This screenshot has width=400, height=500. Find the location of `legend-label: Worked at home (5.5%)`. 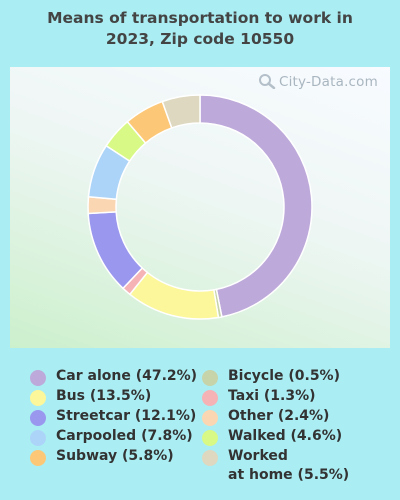

legend-label: Worked at home (5.5%) is located at coordinates (288, 466).